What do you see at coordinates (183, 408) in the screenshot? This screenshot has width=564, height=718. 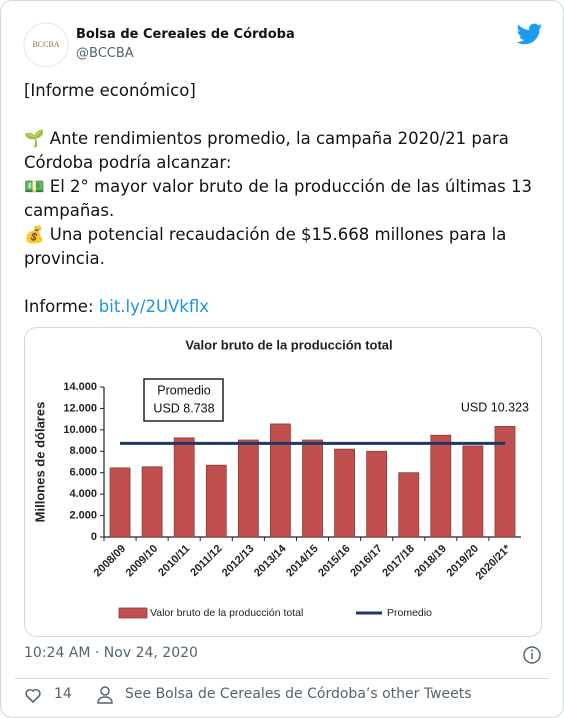 I see `annotation: USD 8.738` at bounding box center [183, 408].